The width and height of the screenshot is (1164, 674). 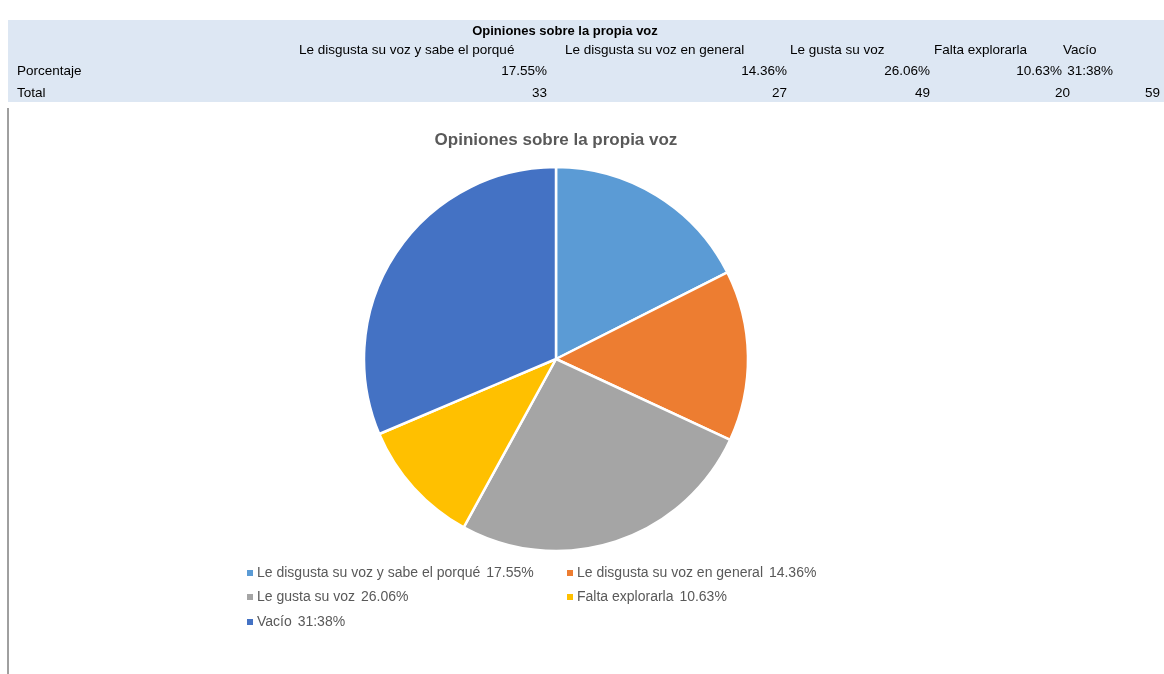 I want to click on data-label: 10.63%, so click(x=703, y=596).